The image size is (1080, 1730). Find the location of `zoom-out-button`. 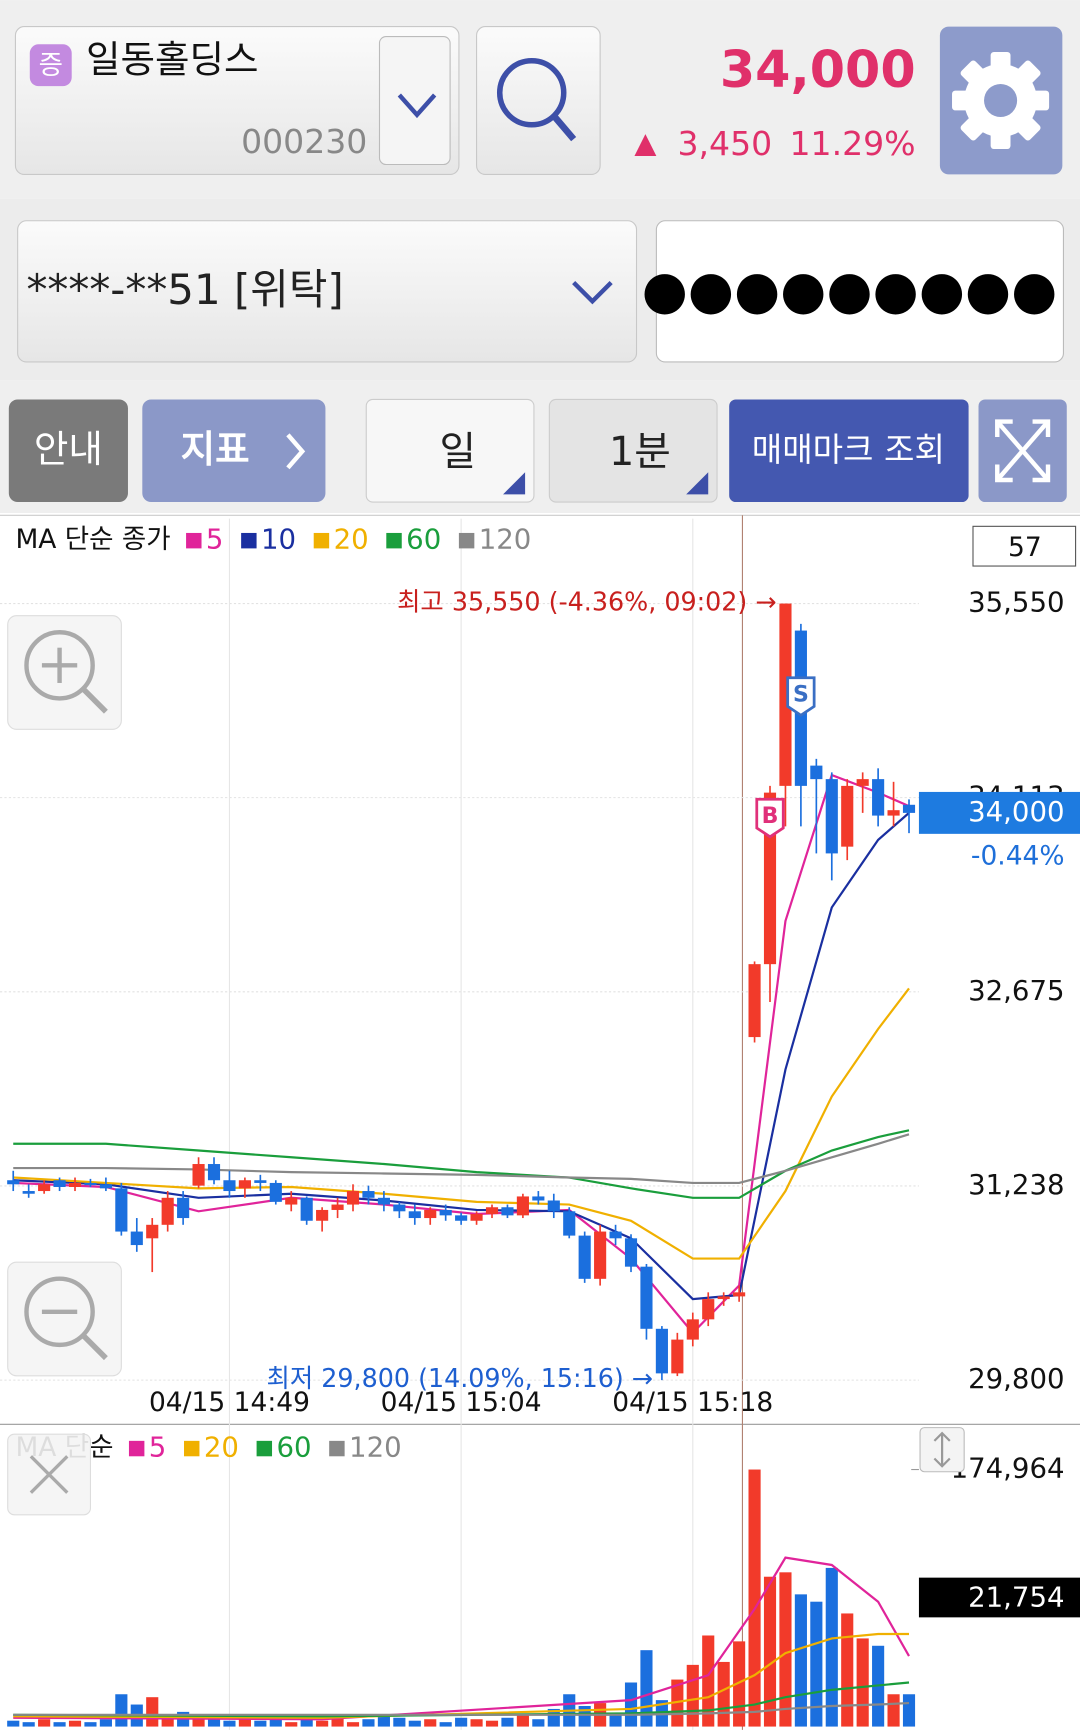

zoom-out-button is located at coordinates (64, 1319).